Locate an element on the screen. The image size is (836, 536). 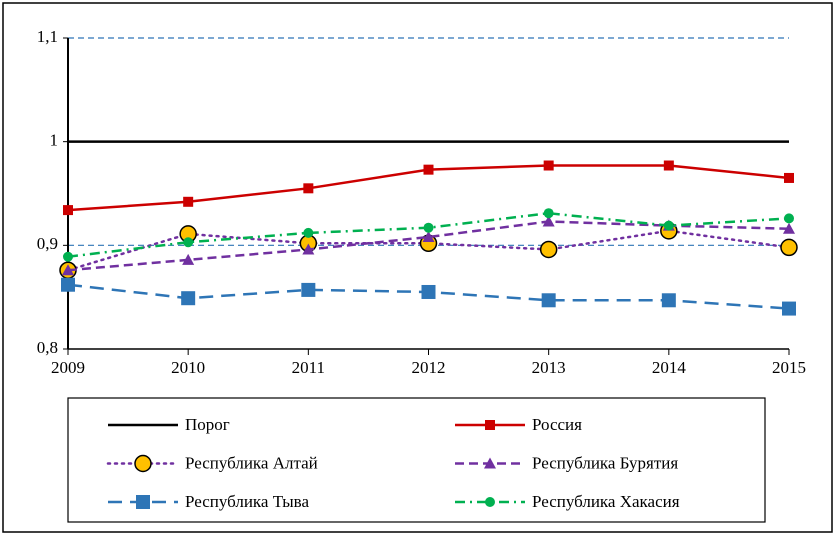
y-tick-label: 0,9 is located at coordinates (47, 243).